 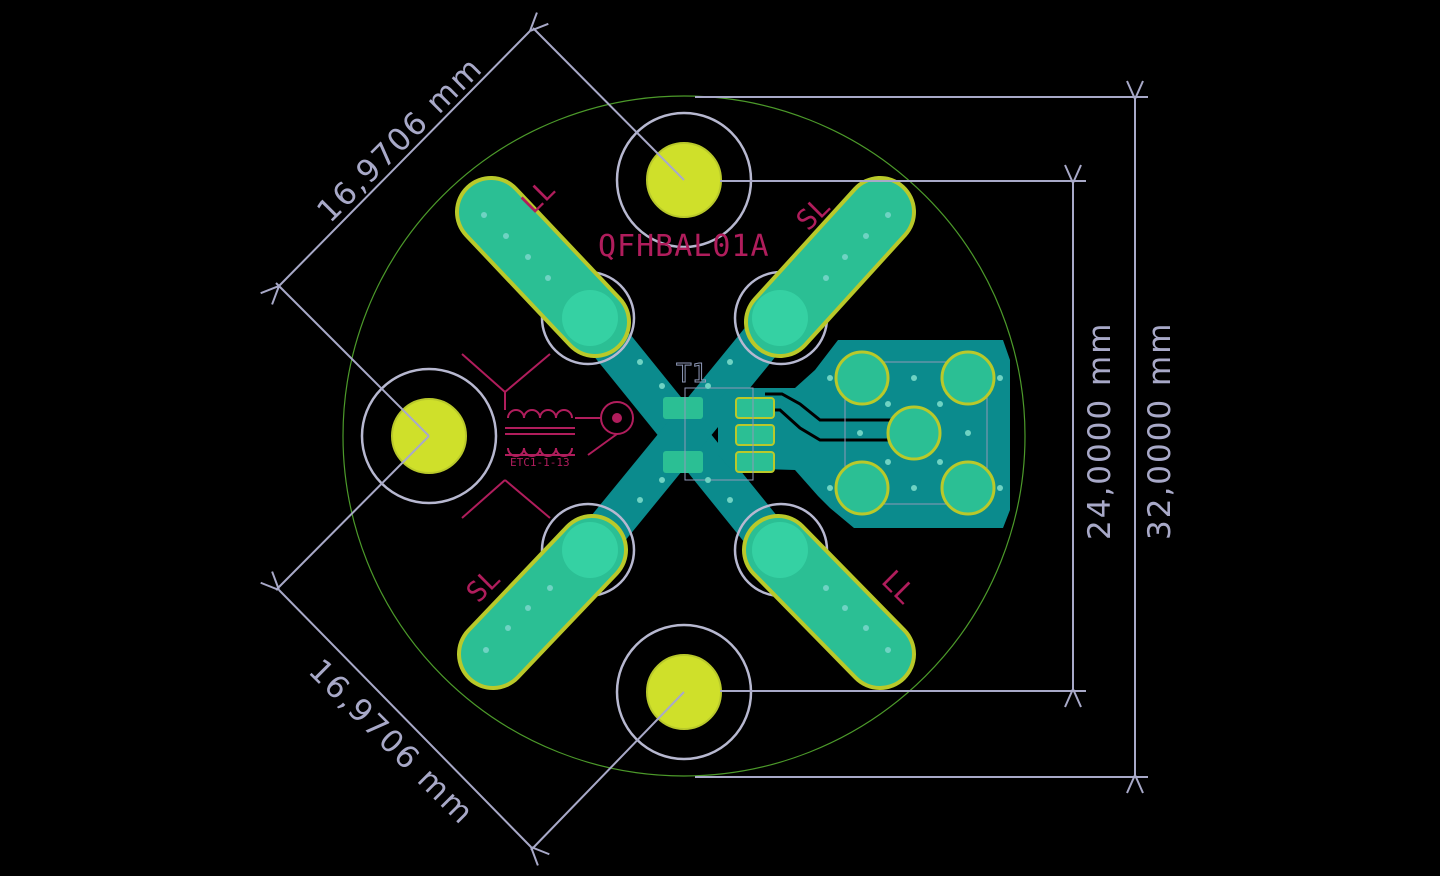 I want to click on part-number: ETC1-1-13, so click(x=540, y=462).